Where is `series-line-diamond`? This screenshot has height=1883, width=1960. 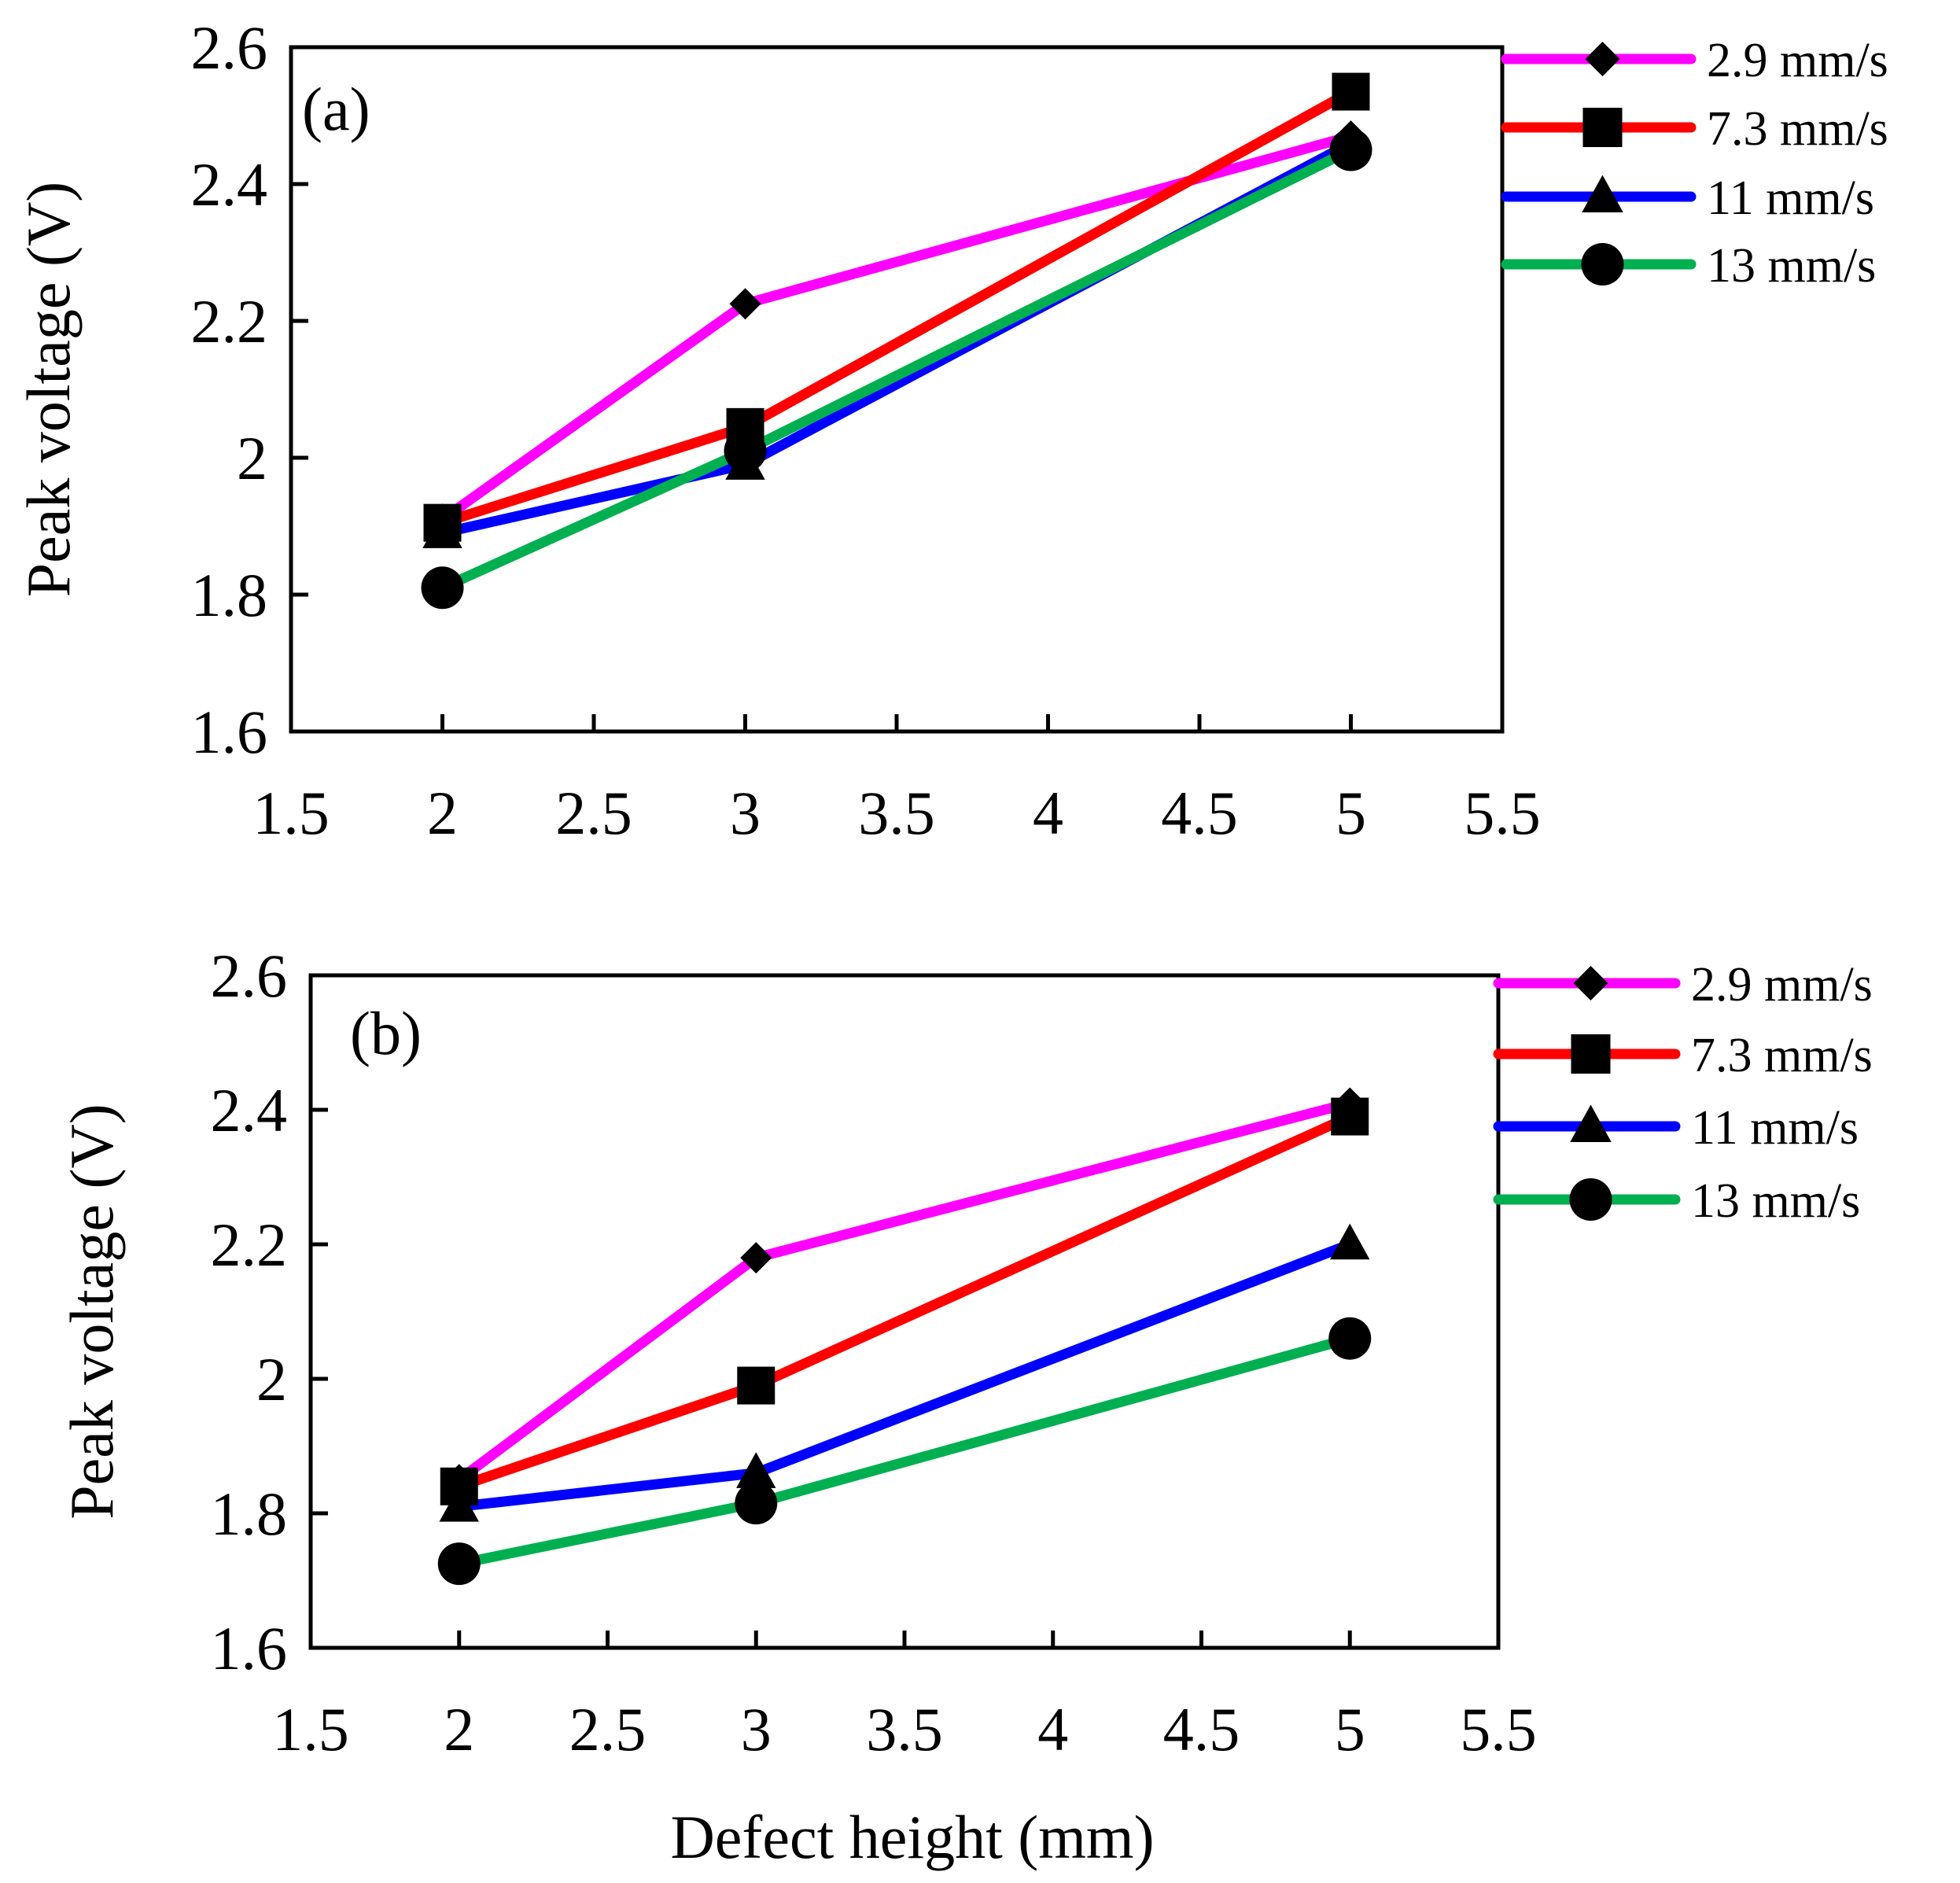 series-line-diamond is located at coordinates (896, 328).